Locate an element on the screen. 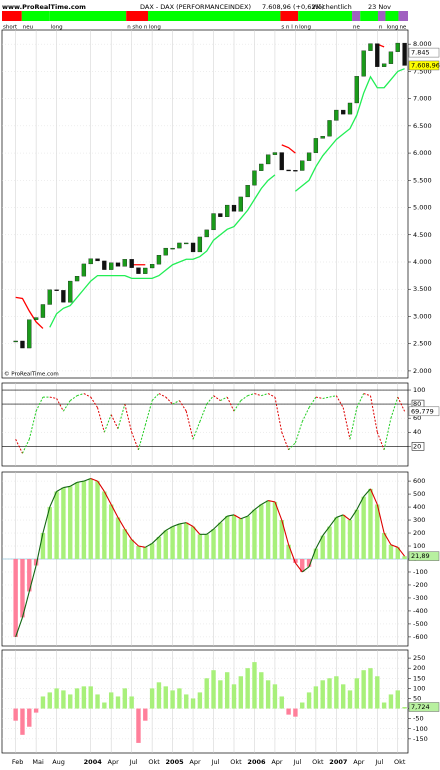 This screenshot has width=440, height=770. y-tick-label: 300 is located at coordinates (419, 520).